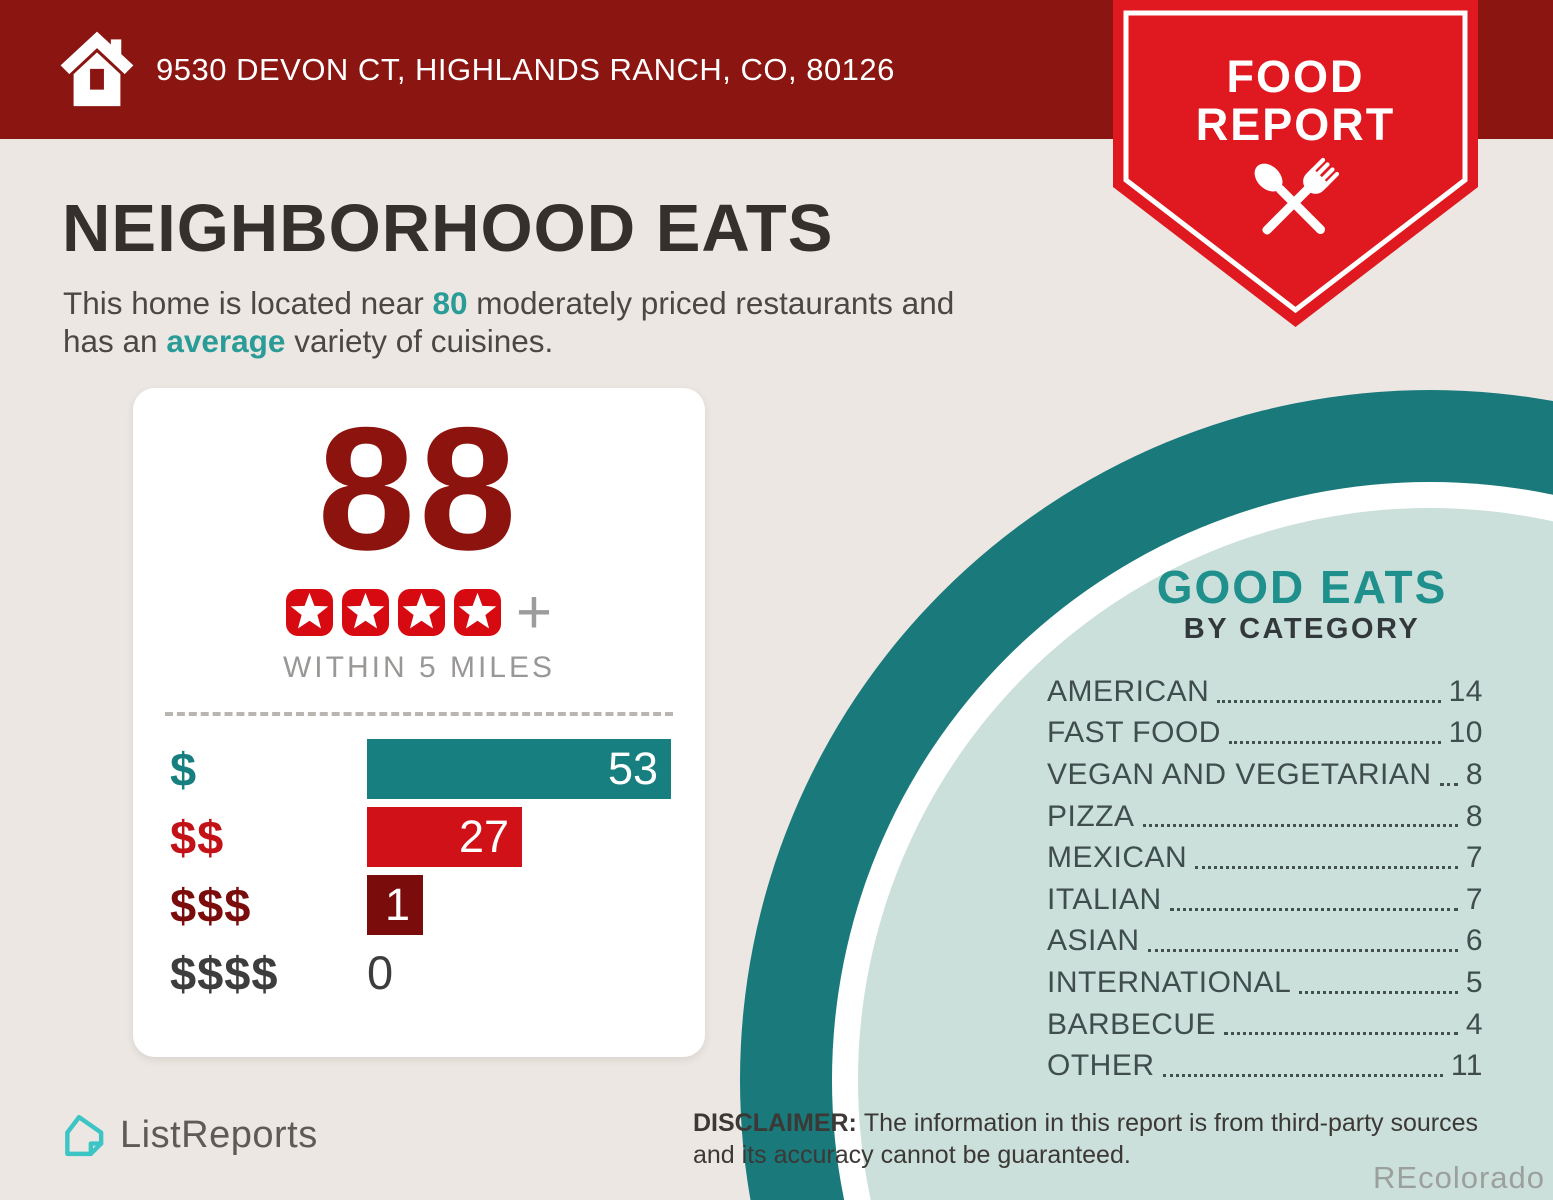 The height and width of the screenshot is (1200, 1553). I want to click on intro-mid2: has an, so click(115, 340).